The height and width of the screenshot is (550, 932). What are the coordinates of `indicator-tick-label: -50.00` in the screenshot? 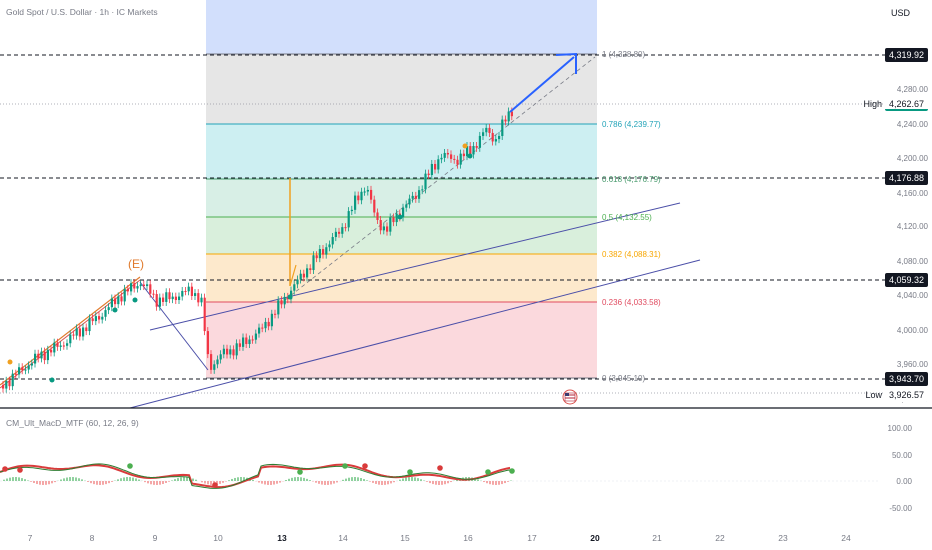 It's located at (900, 508).